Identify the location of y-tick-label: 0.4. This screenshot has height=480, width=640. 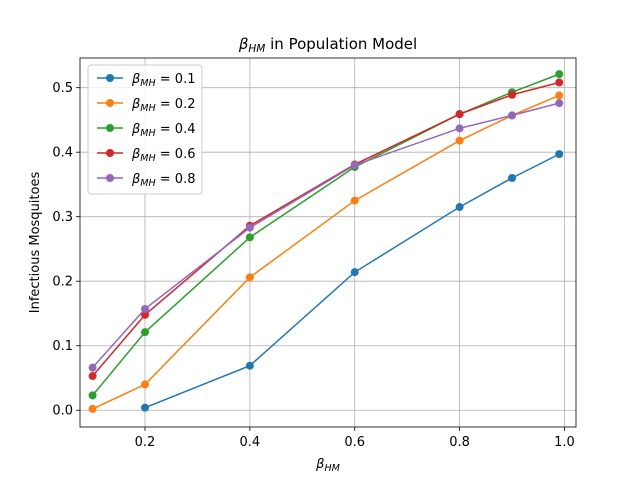
(62, 153).